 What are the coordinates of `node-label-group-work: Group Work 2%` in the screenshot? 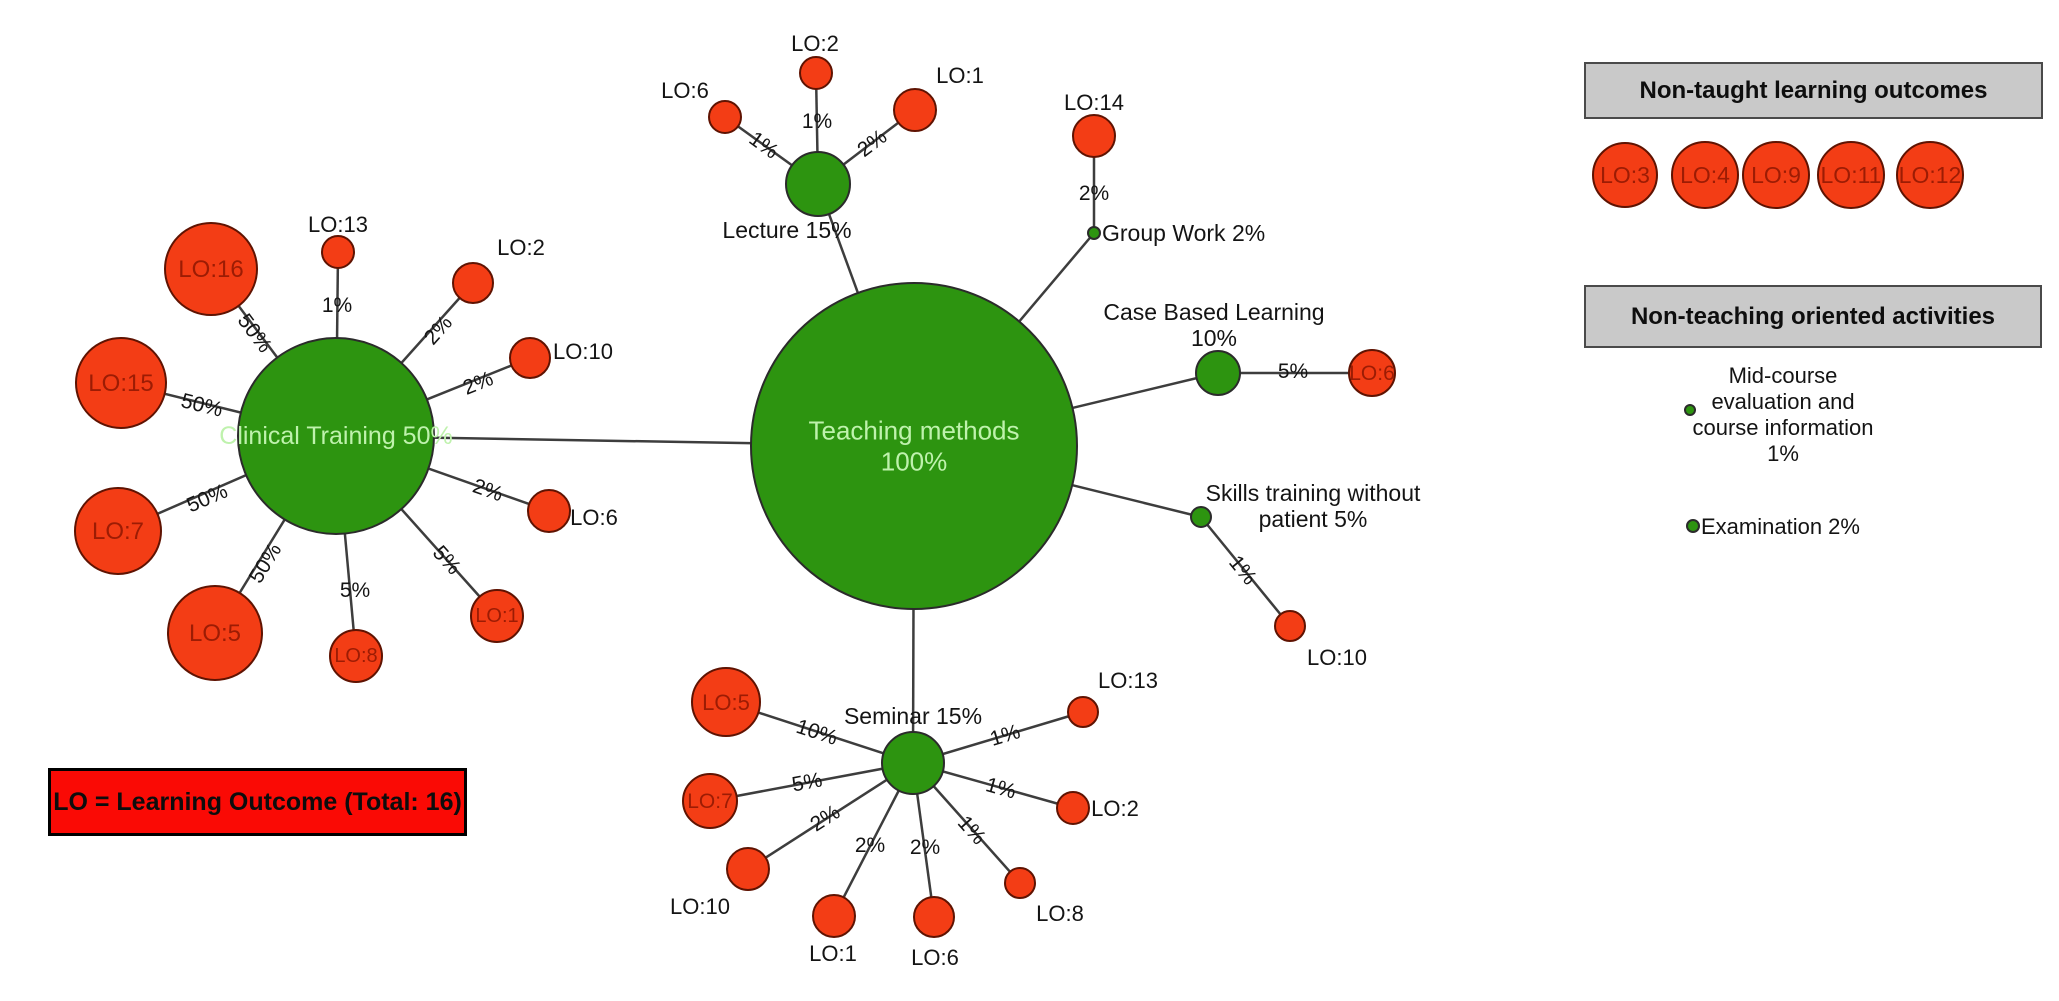 It's located at (1183, 233).